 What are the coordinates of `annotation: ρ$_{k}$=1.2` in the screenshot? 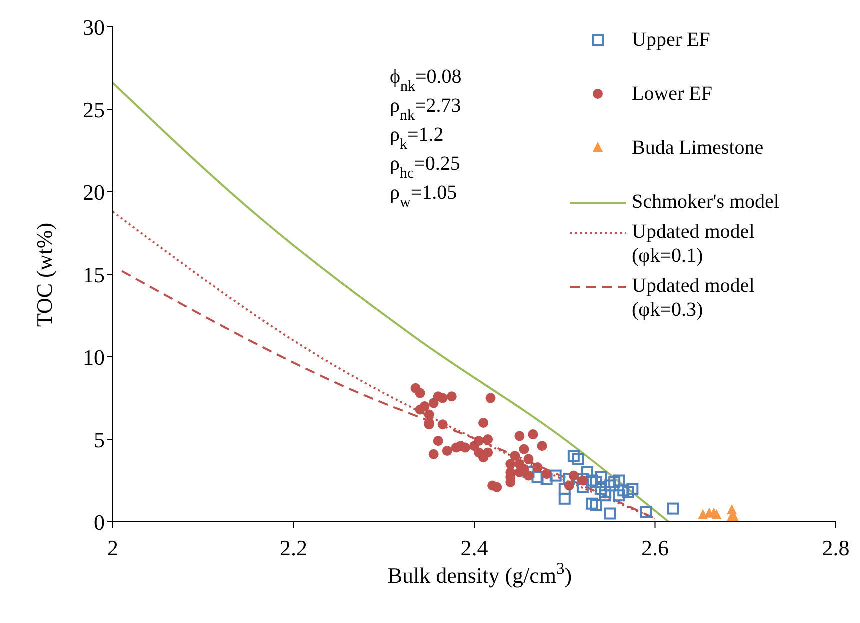 It's located at (417, 138).